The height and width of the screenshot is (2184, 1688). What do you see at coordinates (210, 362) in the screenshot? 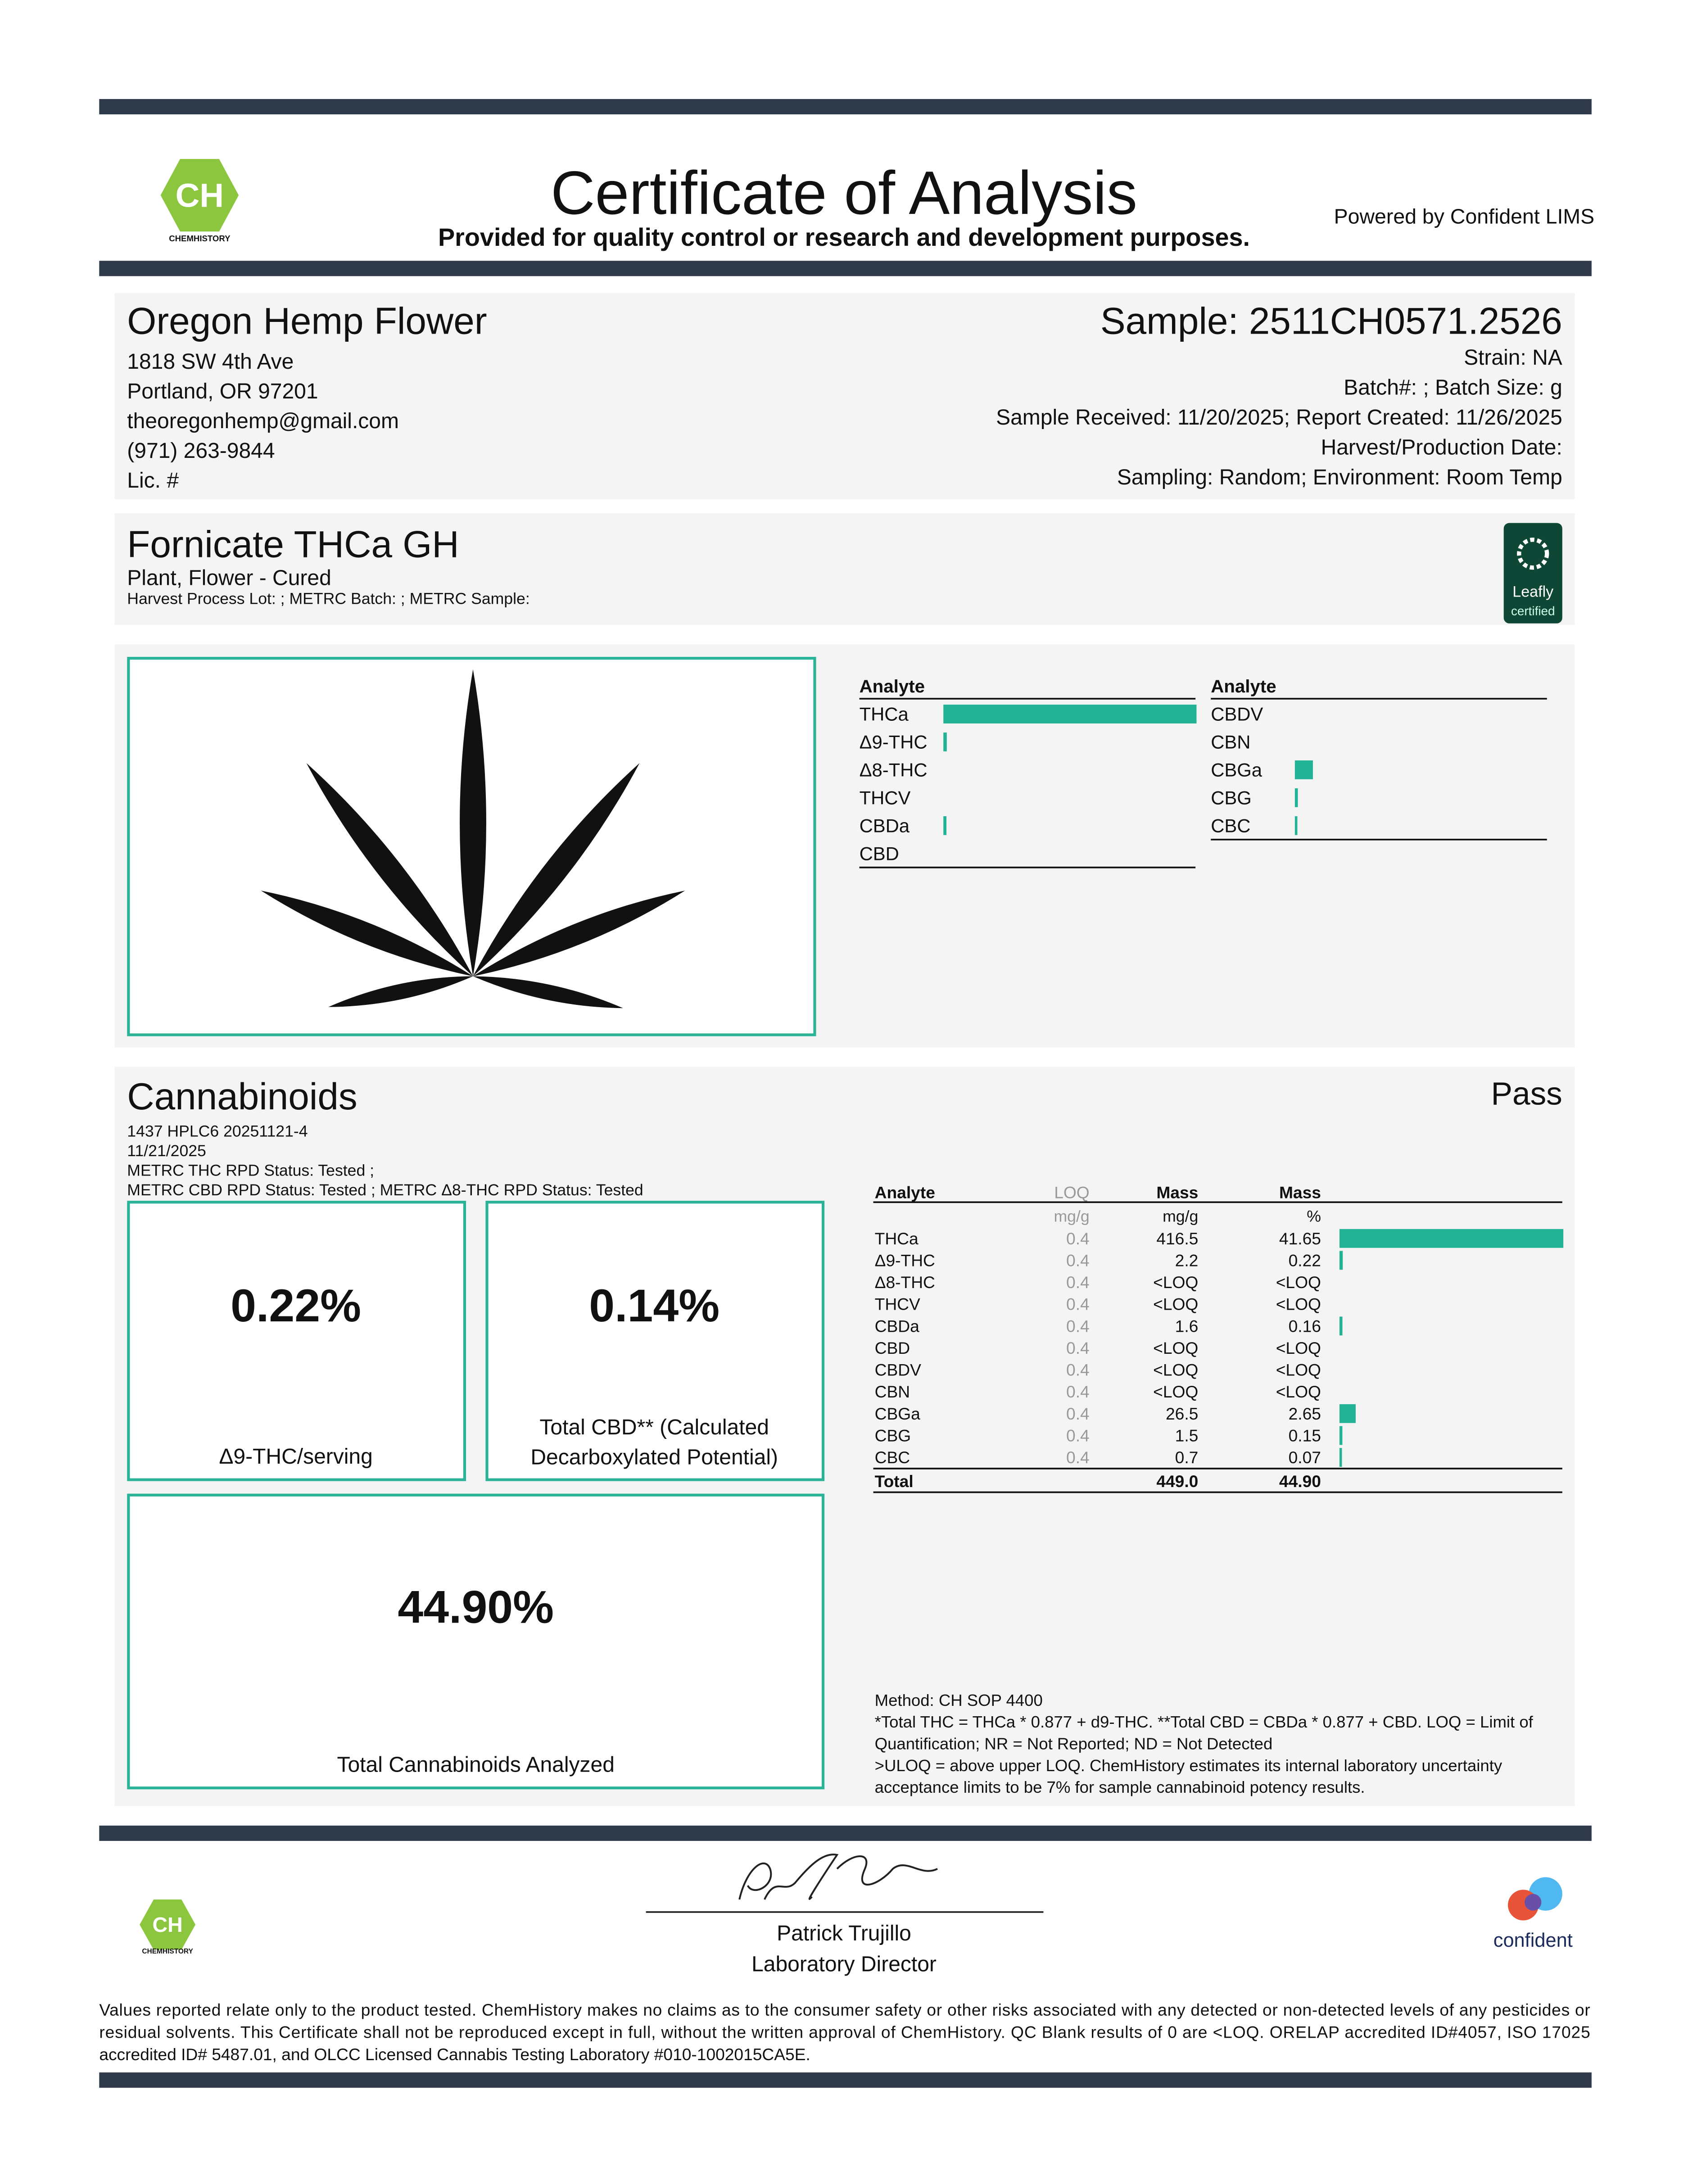
I see `client-line: 1818 SW 4th Ave` at bounding box center [210, 362].